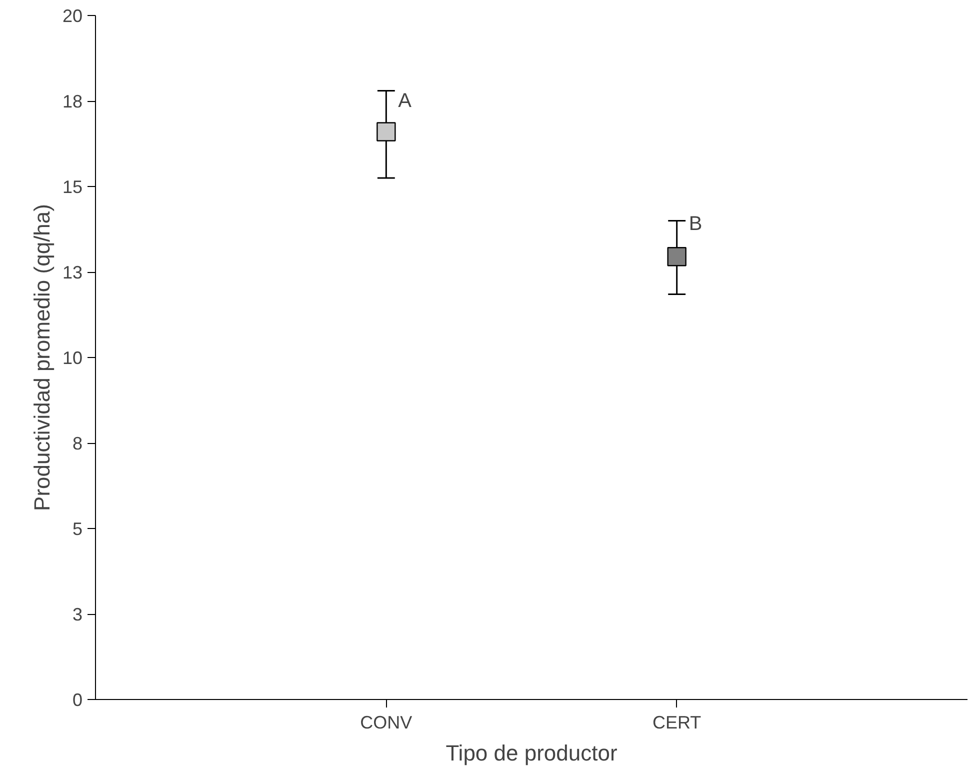  What do you see at coordinates (72, 272) in the screenshot?
I see `y-tick-label: 13` at bounding box center [72, 272].